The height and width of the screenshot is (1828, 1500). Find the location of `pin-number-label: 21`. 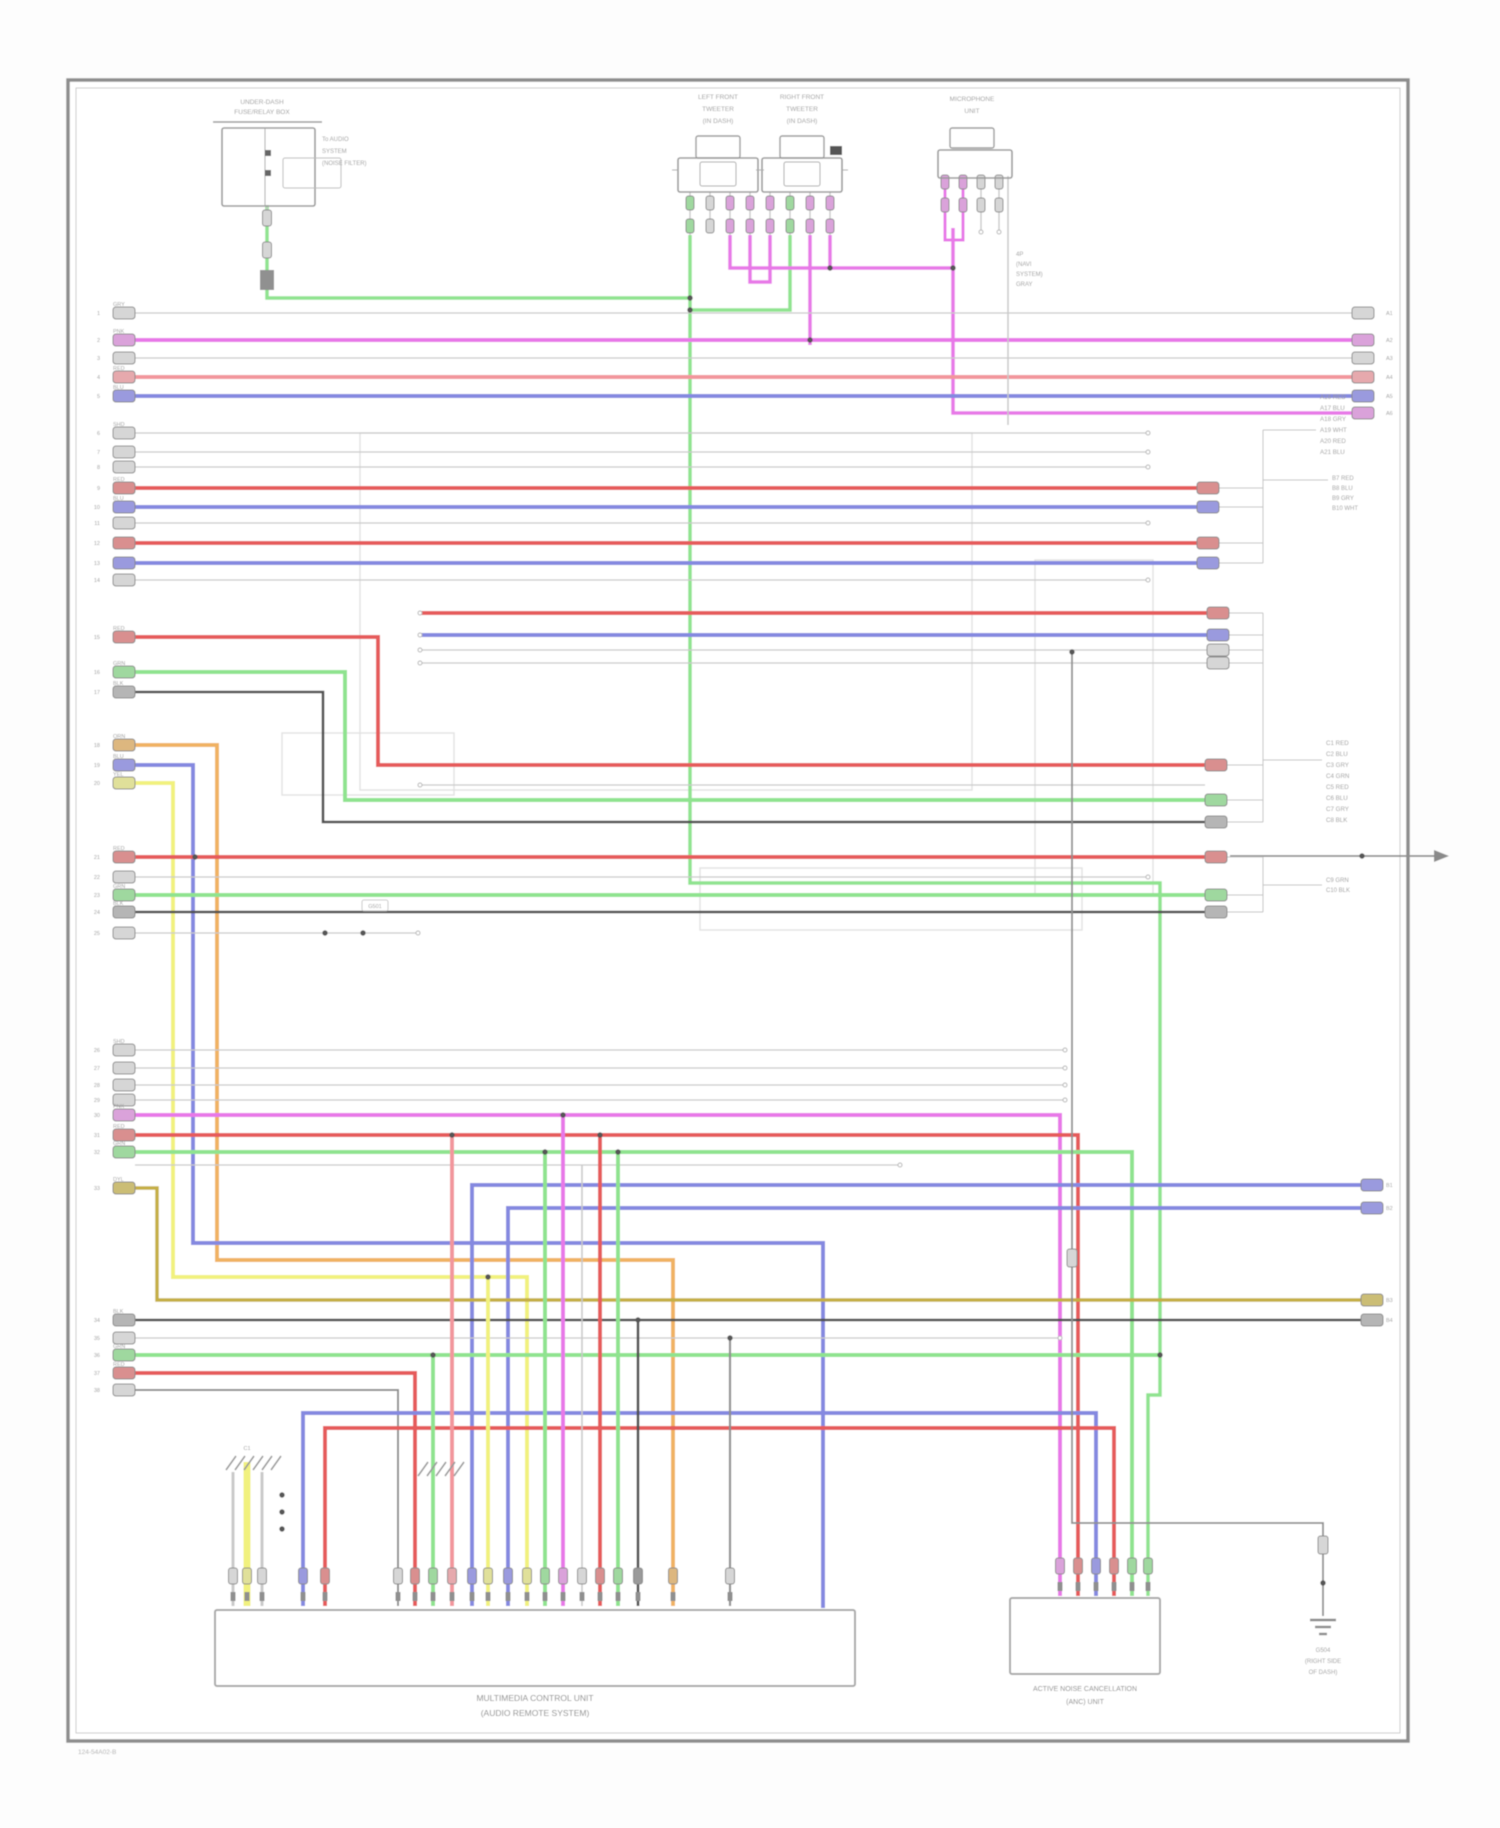

pin-number-label: 21 is located at coordinates (97, 858).